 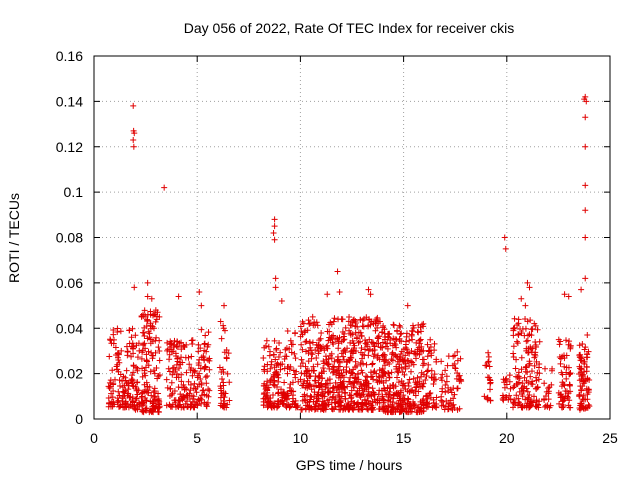 I want to click on y-tick-label: 0.14, so click(x=69, y=101).